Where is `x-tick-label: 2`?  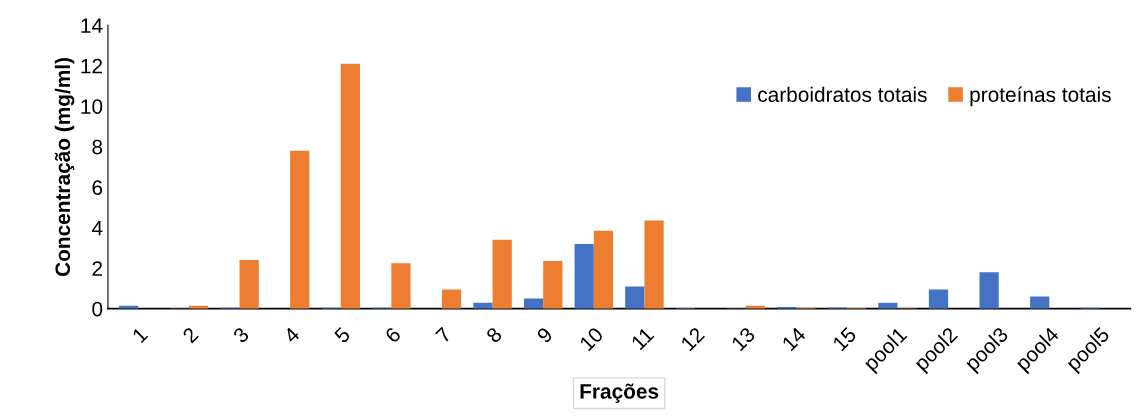
x-tick-label: 2 is located at coordinates (190, 335).